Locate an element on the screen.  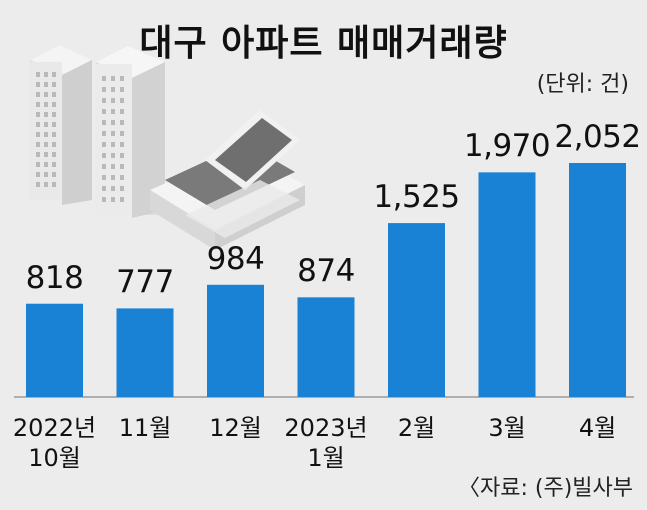
category-label: 2023년 1월 is located at coordinates (326, 443).